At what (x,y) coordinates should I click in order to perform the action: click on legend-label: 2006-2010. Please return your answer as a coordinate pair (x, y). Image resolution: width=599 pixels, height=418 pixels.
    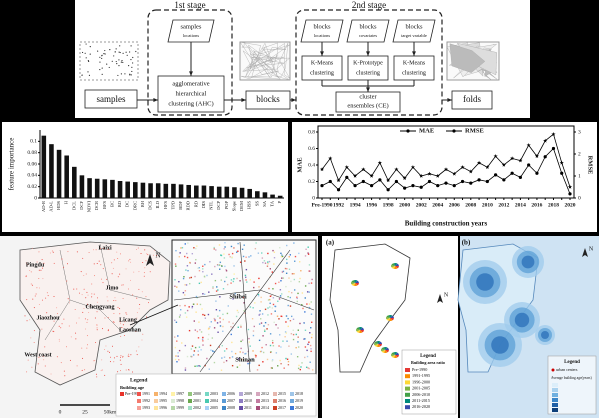
    Looking at the image, I should click on (421, 394).